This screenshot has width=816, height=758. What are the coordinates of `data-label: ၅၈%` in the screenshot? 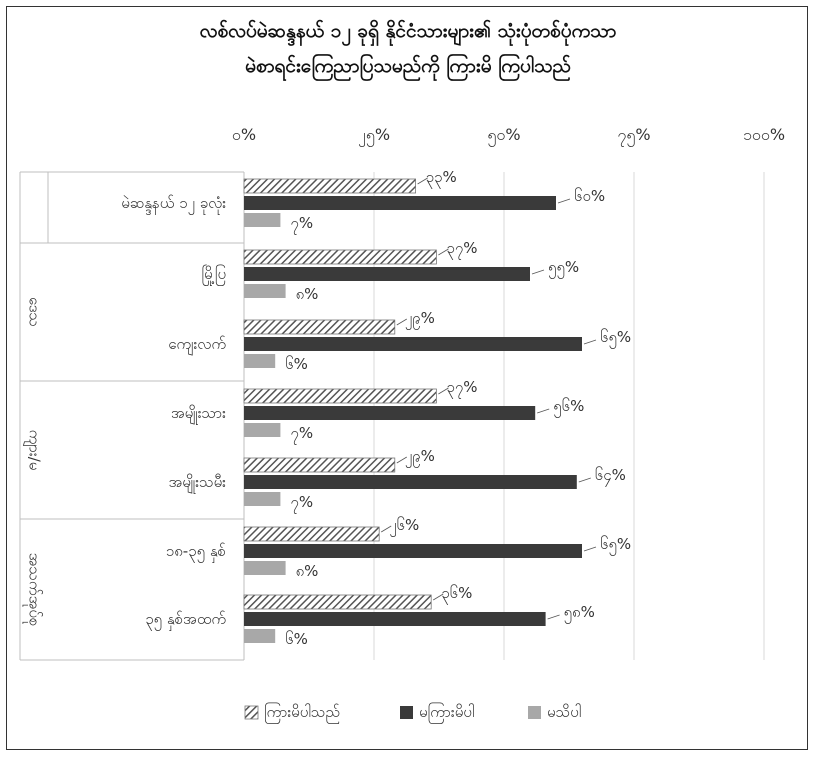 It's located at (579, 613).